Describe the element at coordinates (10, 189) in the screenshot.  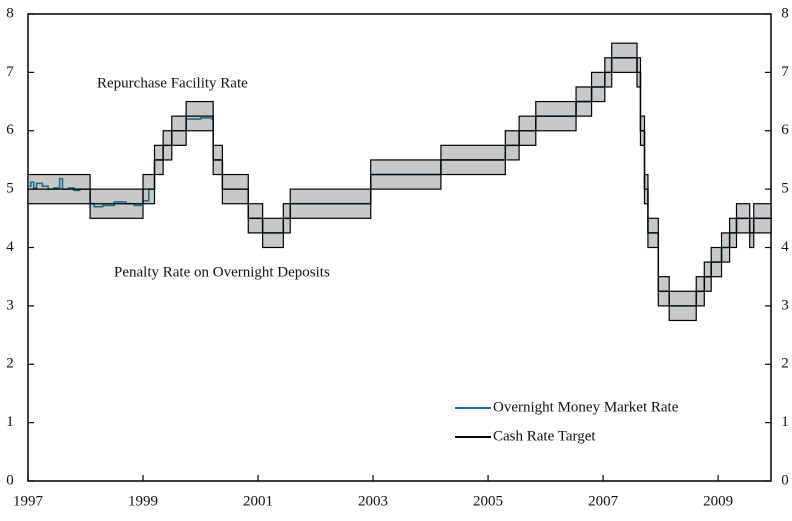
I see `y-tick-label: 5` at that location.